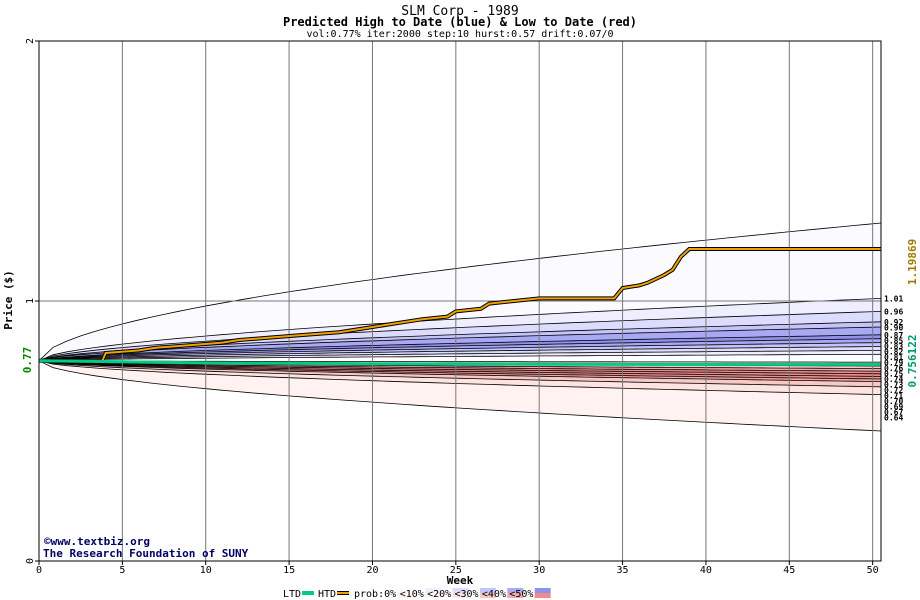 The height and width of the screenshot is (600, 920). What do you see at coordinates (893, 340) in the screenshot?
I see `level-label: 0.85` at bounding box center [893, 340].